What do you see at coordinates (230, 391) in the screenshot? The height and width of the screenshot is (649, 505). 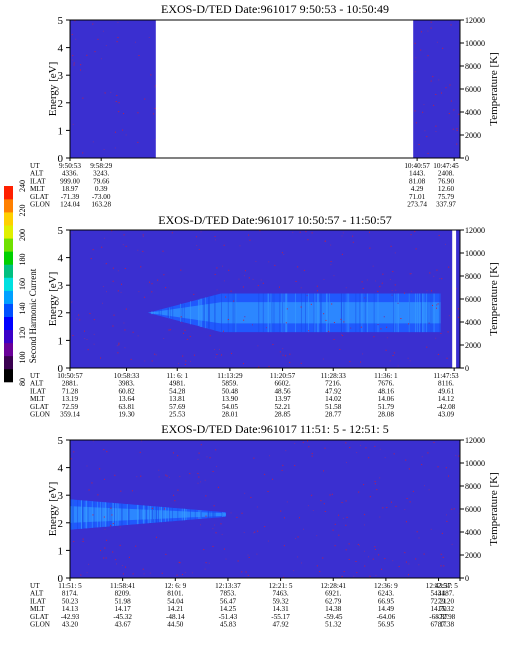 I see `ephemeris-value: 50.48` at bounding box center [230, 391].